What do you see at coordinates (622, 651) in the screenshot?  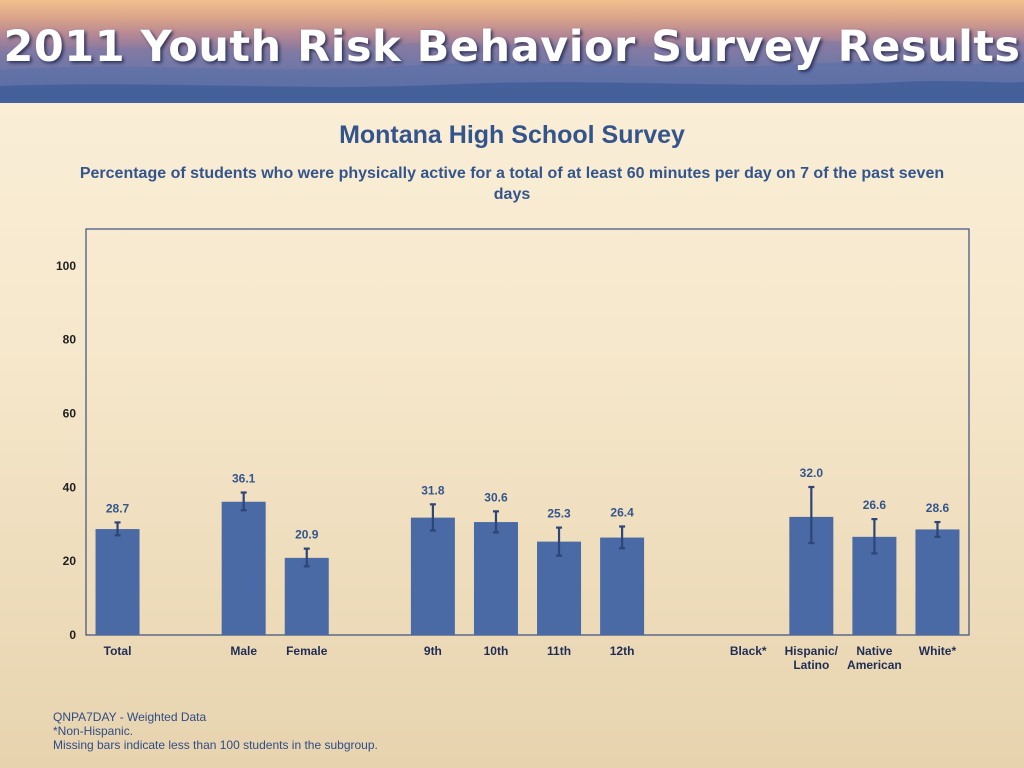 I see `x-tick-label: 12th` at bounding box center [622, 651].